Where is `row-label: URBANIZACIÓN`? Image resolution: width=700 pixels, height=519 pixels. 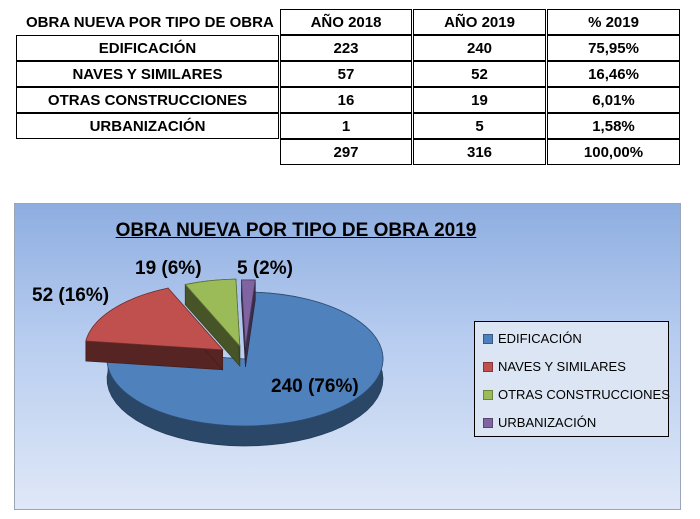 row-label: URBANIZACIÓN is located at coordinates (147, 126).